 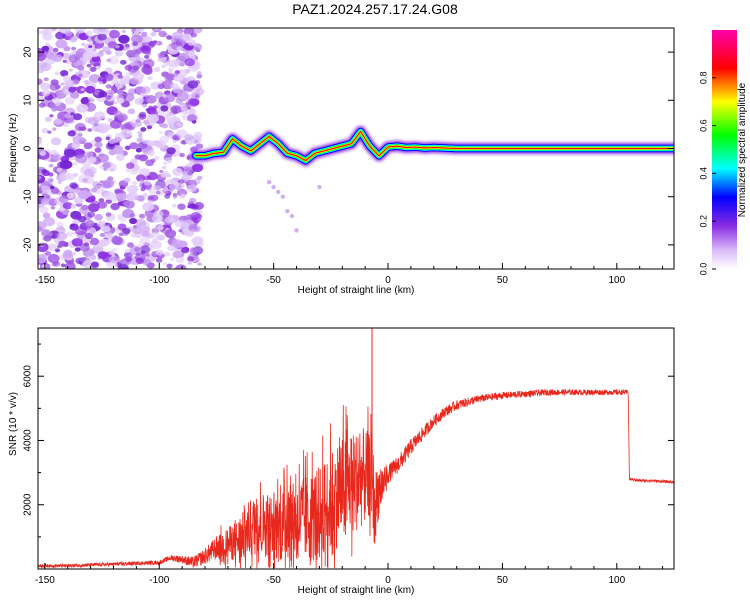 I want to click on signal-track, so click(x=431, y=178).